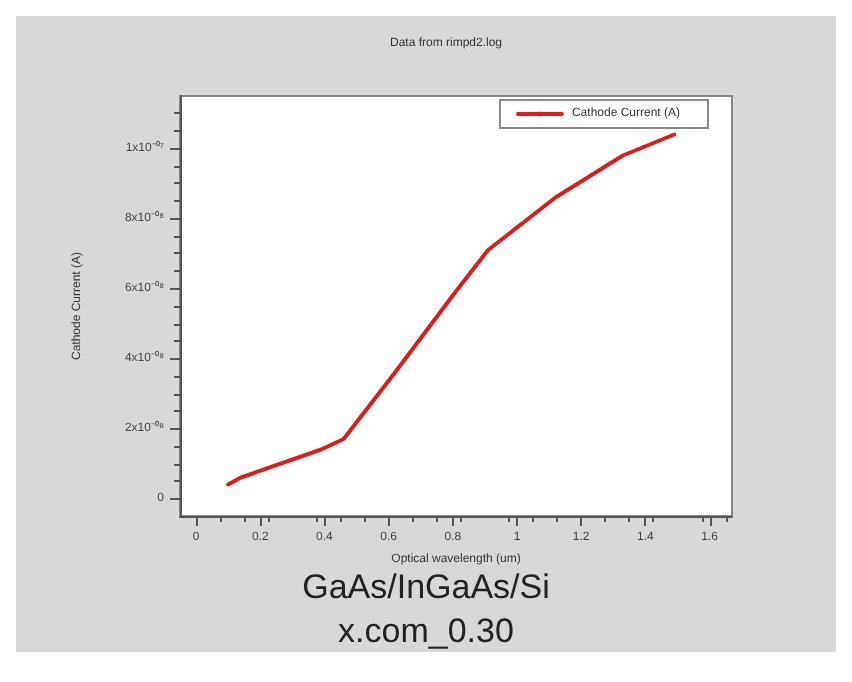 Image resolution: width=852 pixels, height=682 pixels. Describe the element at coordinates (426, 587) in the screenshot. I see `text: GaAs/InGaAs/Si` at that location.